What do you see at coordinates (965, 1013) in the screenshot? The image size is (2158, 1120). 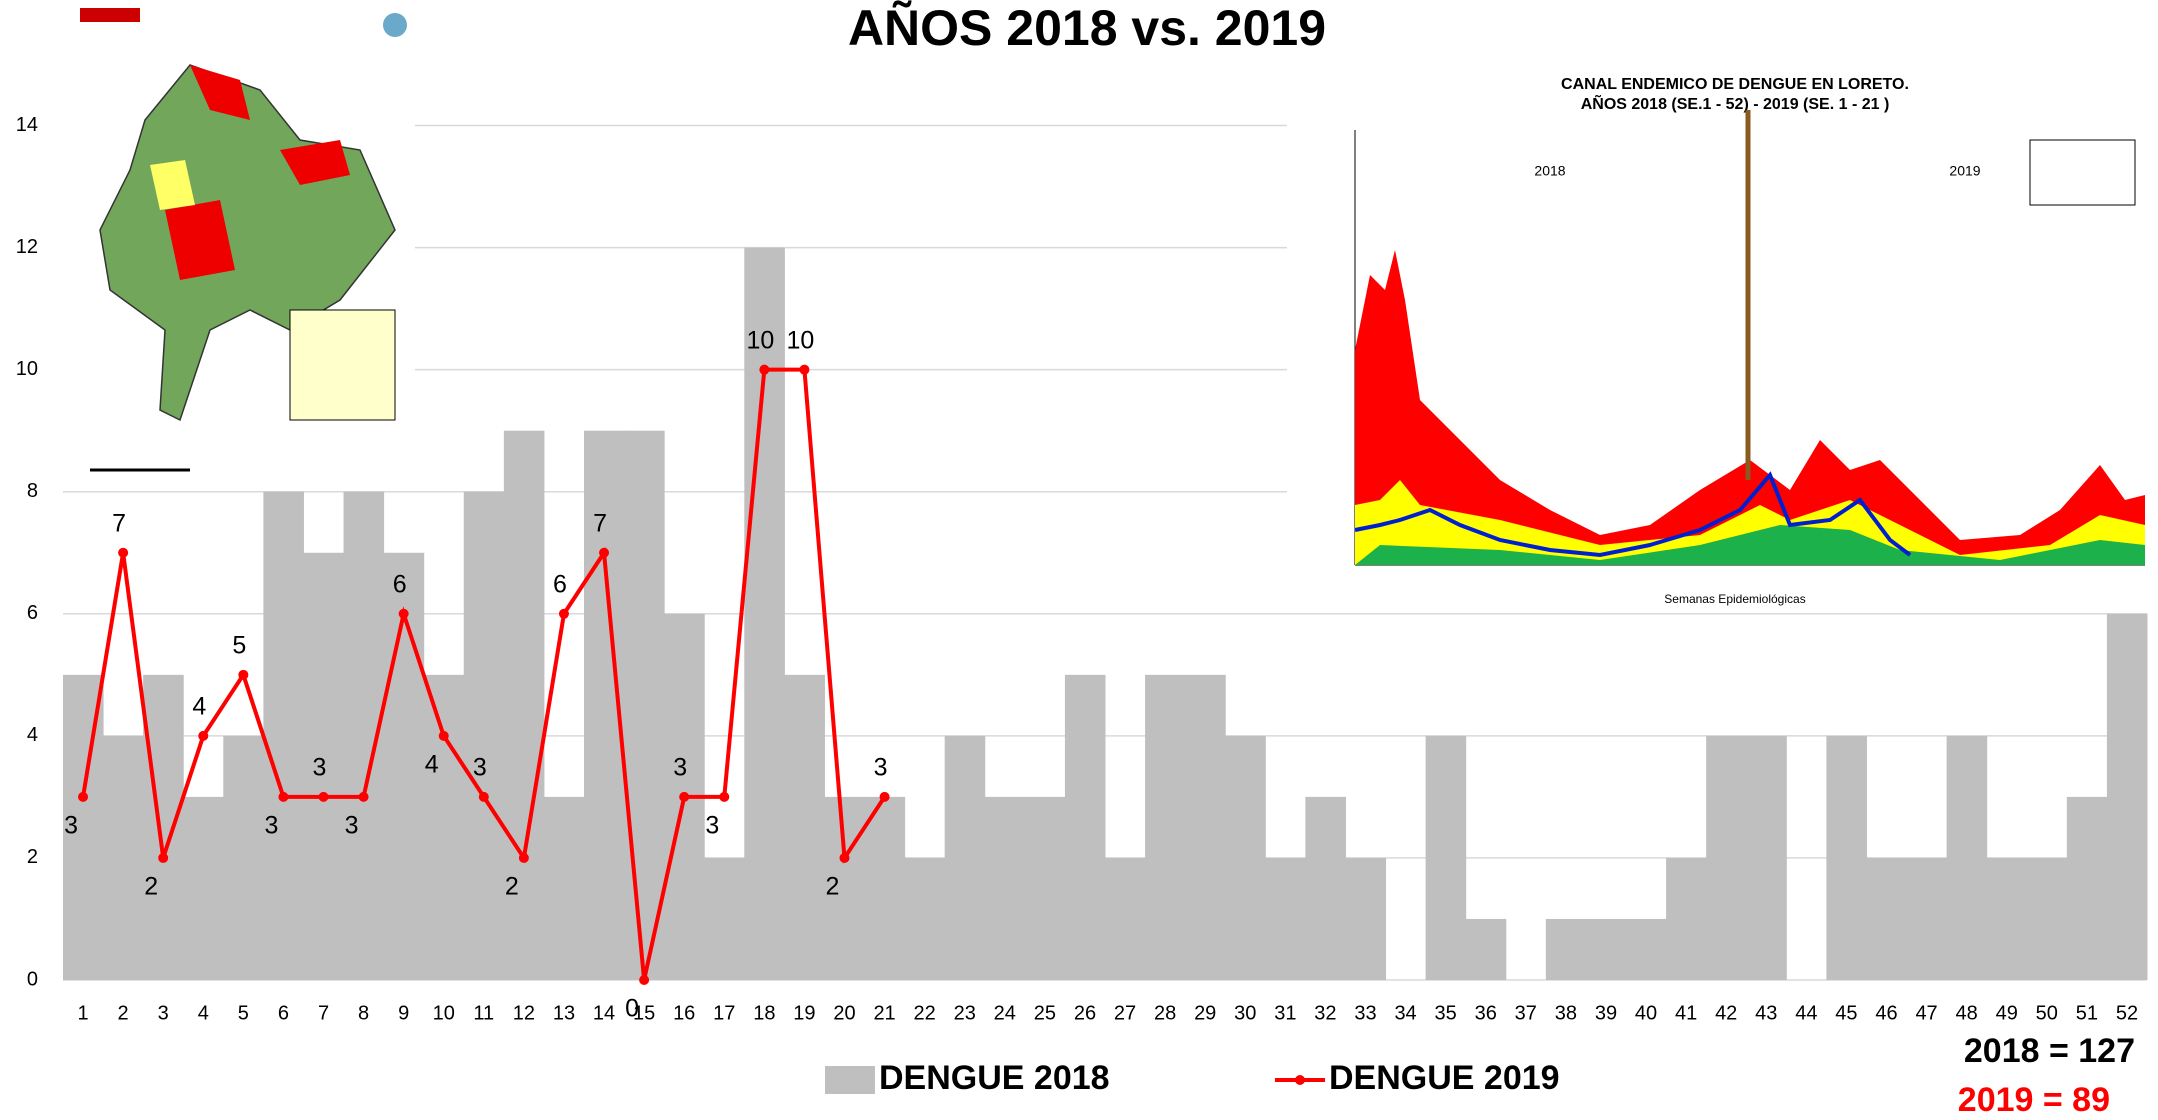 I see `x-tick-label: 23` at bounding box center [965, 1013].